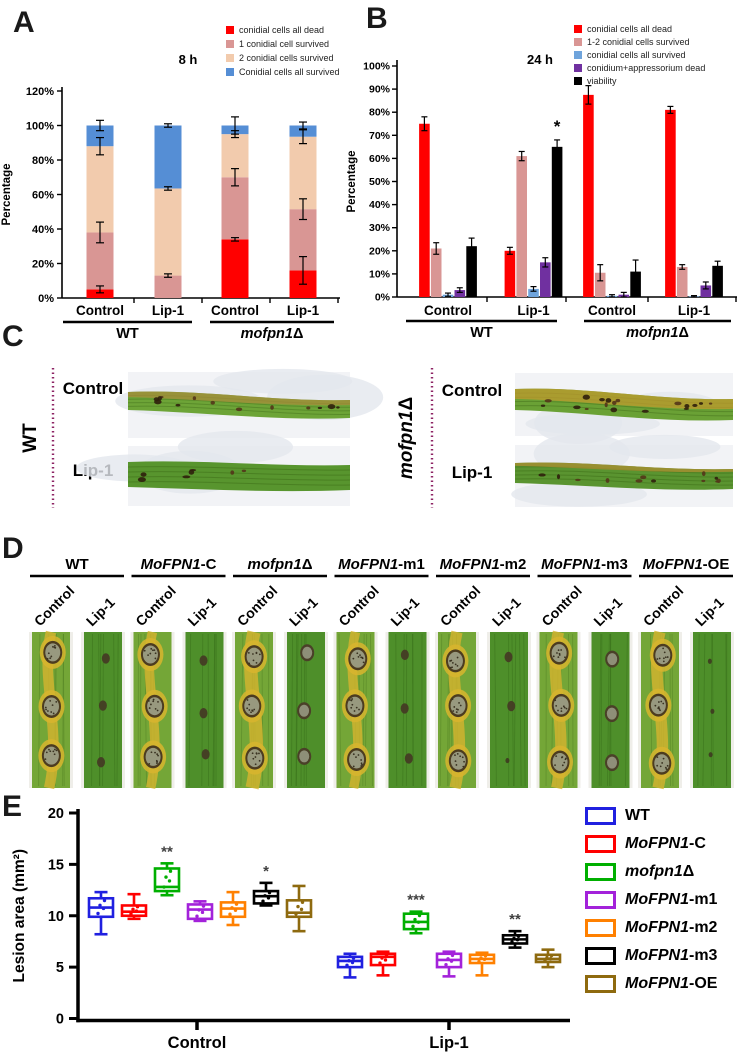  What do you see at coordinates (101, 913) in the screenshot?
I see `box-whisker-wt-control` at bounding box center [101, 913].